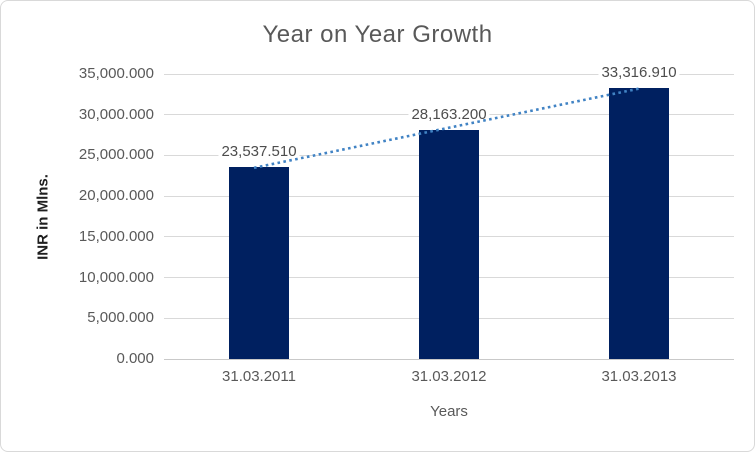  Describe the element at coordinates (135, 358) in the screenshot. I see `y-tick-label: 0.000` at that location.